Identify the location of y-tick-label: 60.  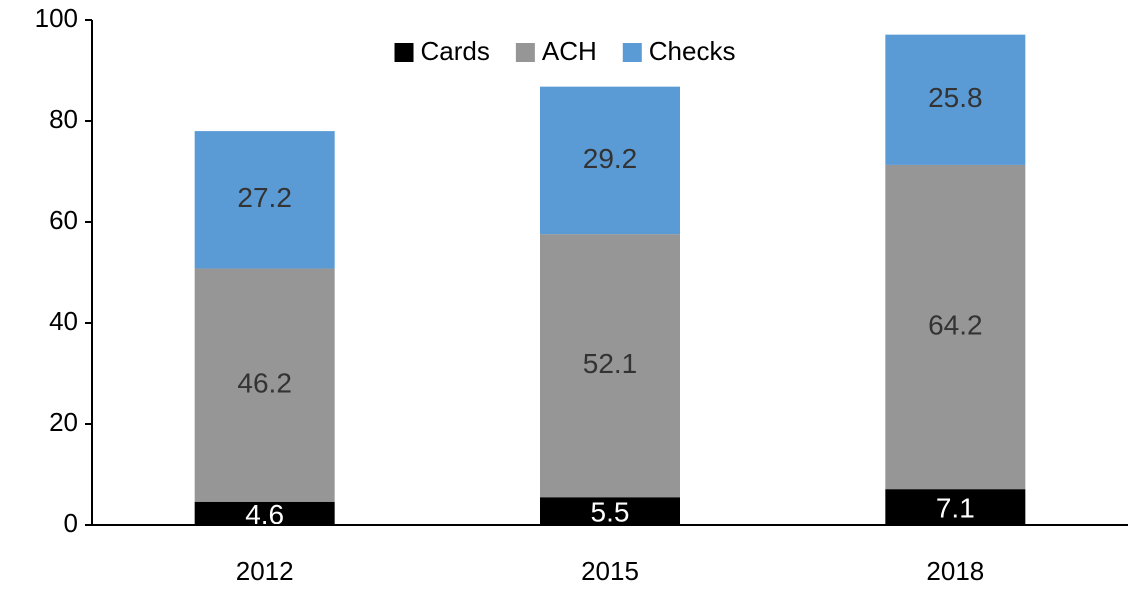
(63, 220).